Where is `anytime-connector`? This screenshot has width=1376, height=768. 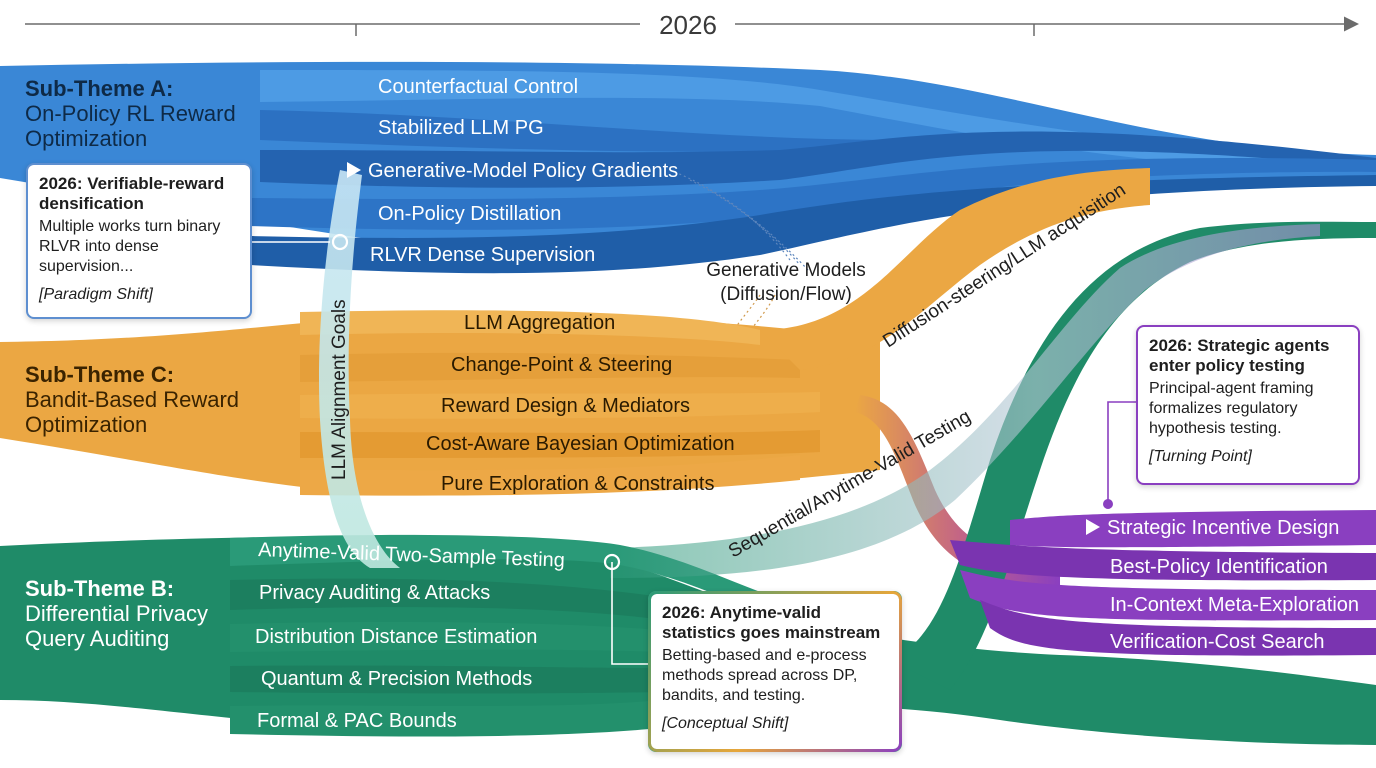
anytime-connector is located at coordinates (629, 613).